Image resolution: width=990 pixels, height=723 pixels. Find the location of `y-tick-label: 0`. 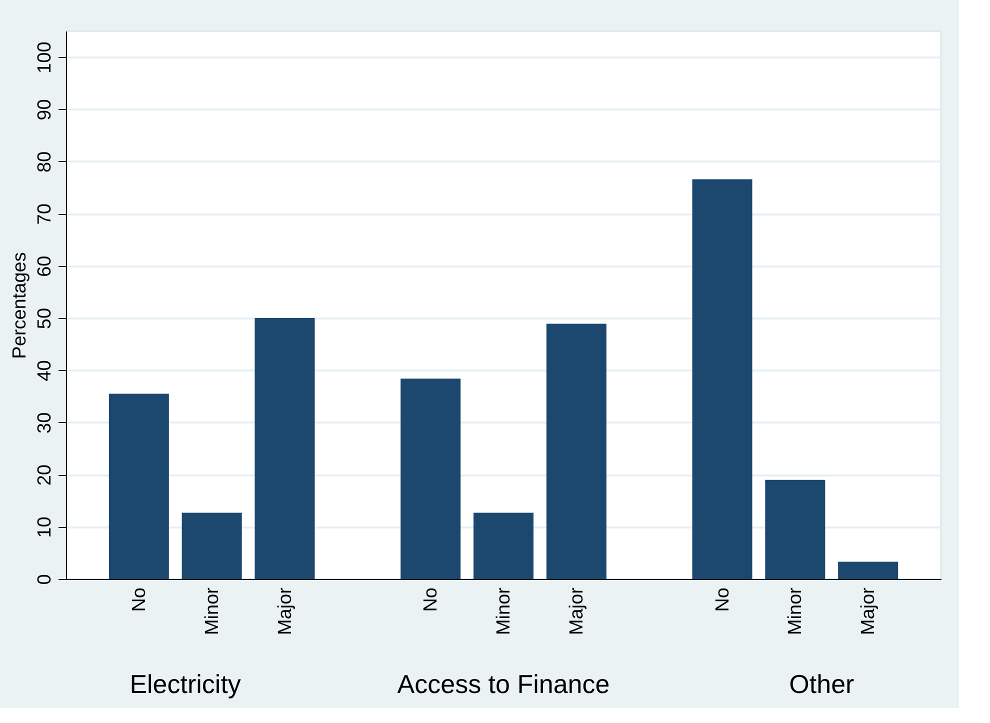

y-tick-label: 0 is located at coordinates (45, 579).